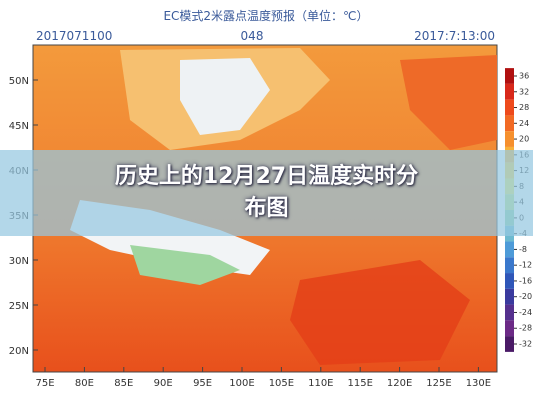  I want to click on colorbar-label: -28, so click(525, 328).